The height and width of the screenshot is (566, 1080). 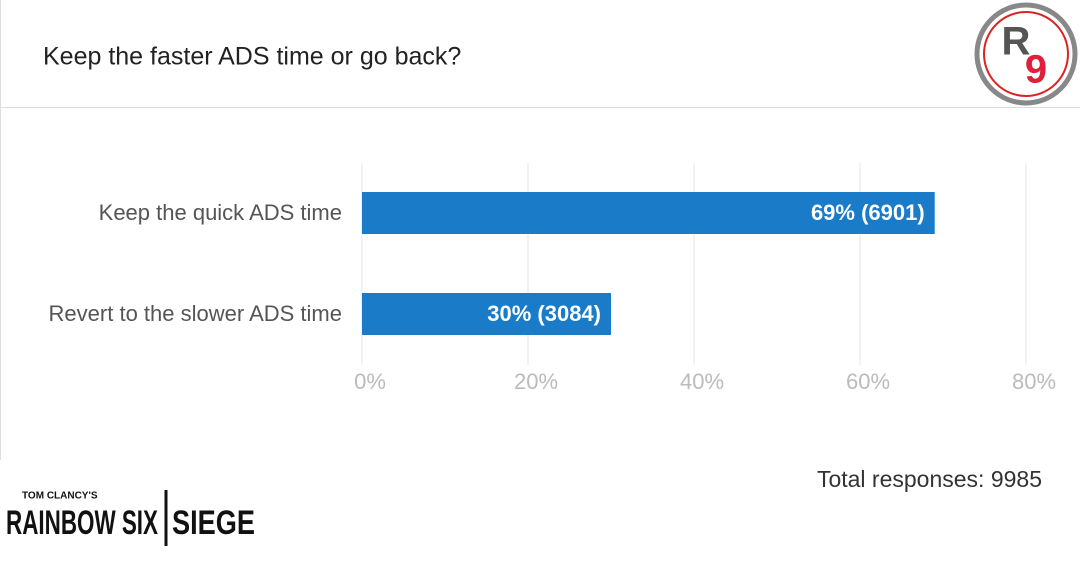 I want to click on badge-inner-ring, so click(x=1026, y=54).